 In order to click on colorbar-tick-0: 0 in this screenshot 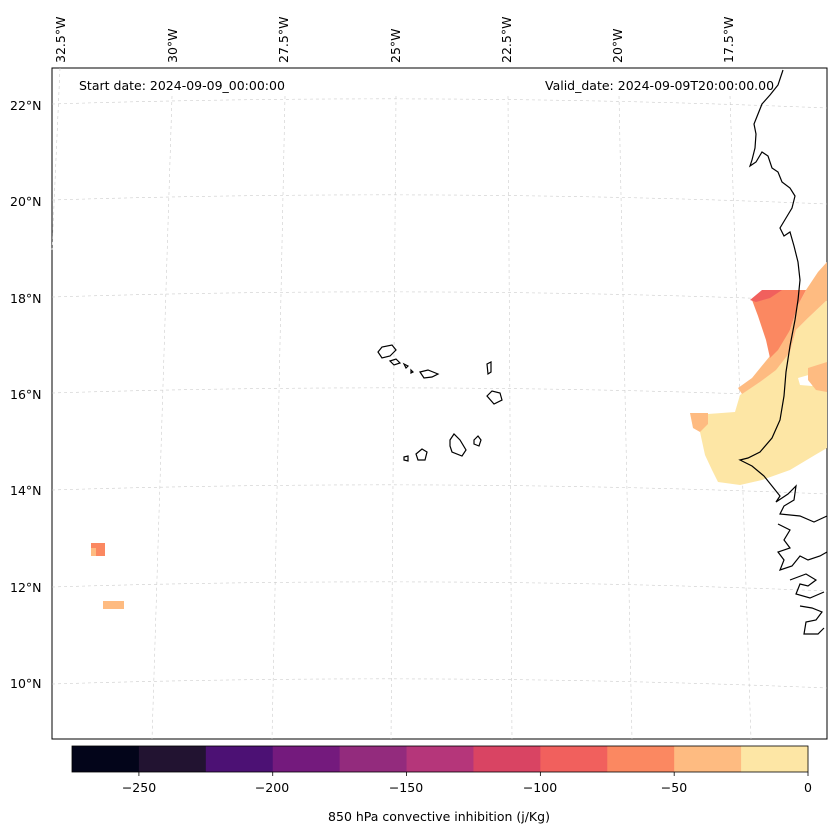, I will do `click(808, 787)`.